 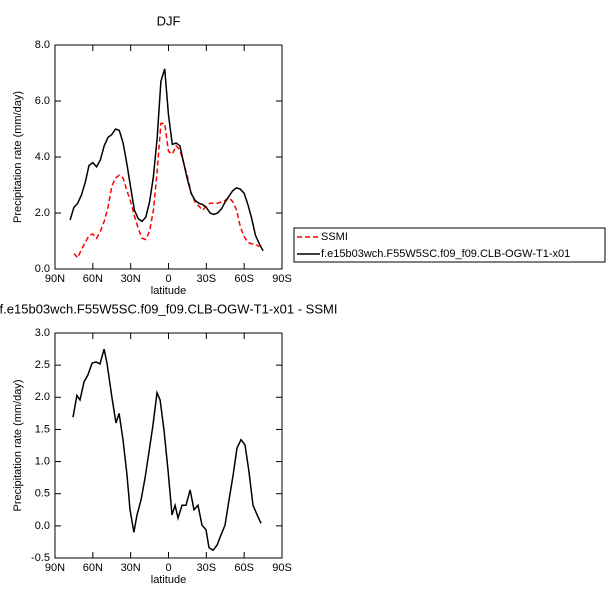 I want to click on y-tick-label: 2.5, so click(x=42, y=365).